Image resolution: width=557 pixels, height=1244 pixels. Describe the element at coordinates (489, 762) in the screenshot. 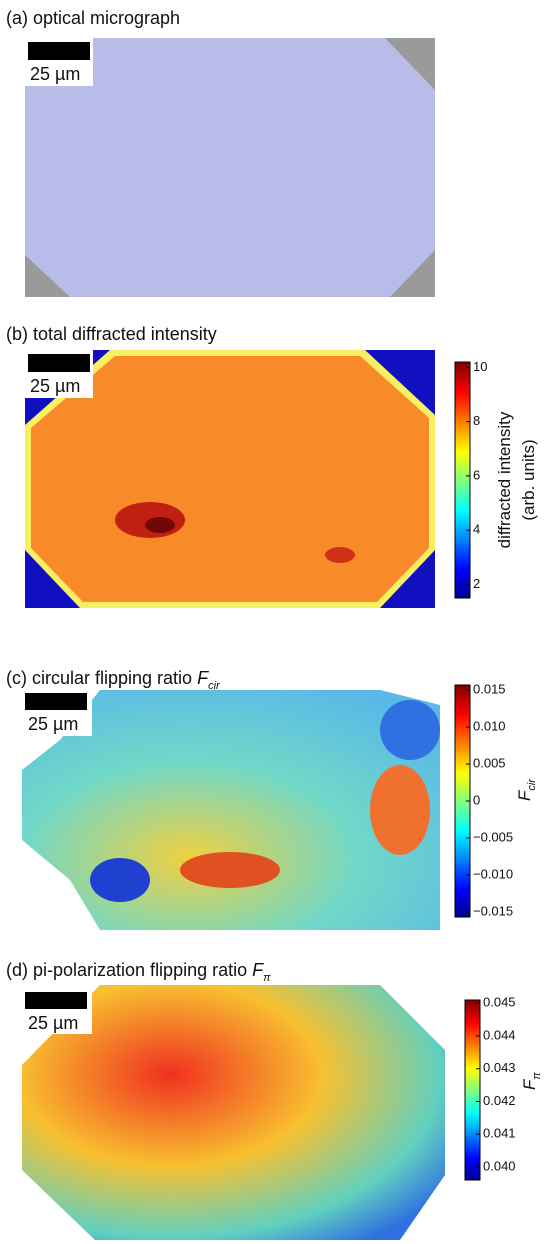

I see `colorbar-tick-label: 0.005` at that location.